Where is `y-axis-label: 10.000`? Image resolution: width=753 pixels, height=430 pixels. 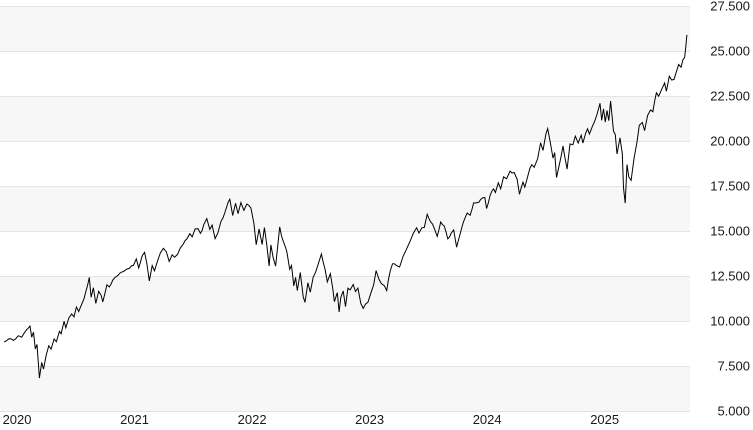 y-axis-label: 10.000 is located at coordinates (730, 321).